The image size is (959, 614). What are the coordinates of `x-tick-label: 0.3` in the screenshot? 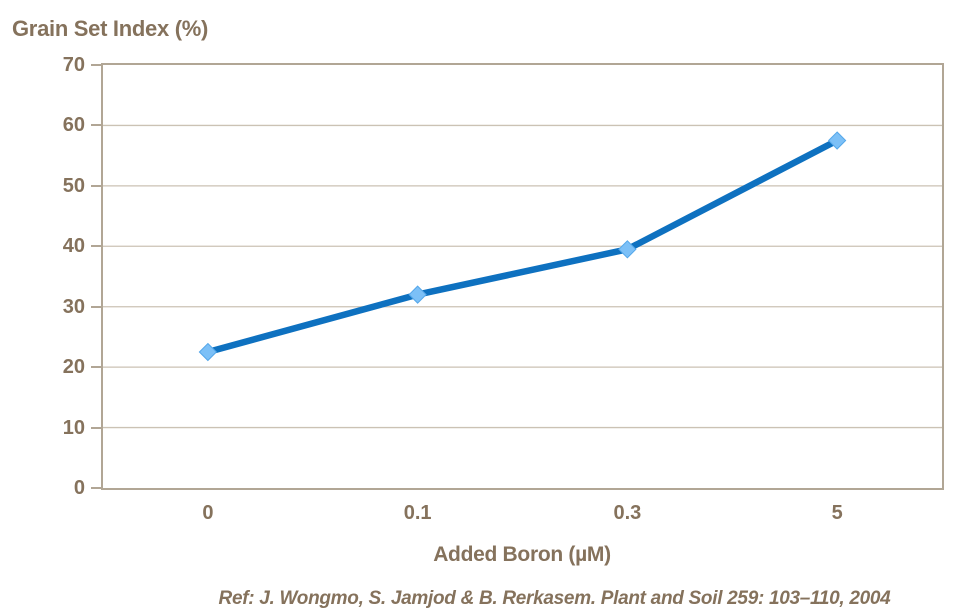 It's located at (627, 513).